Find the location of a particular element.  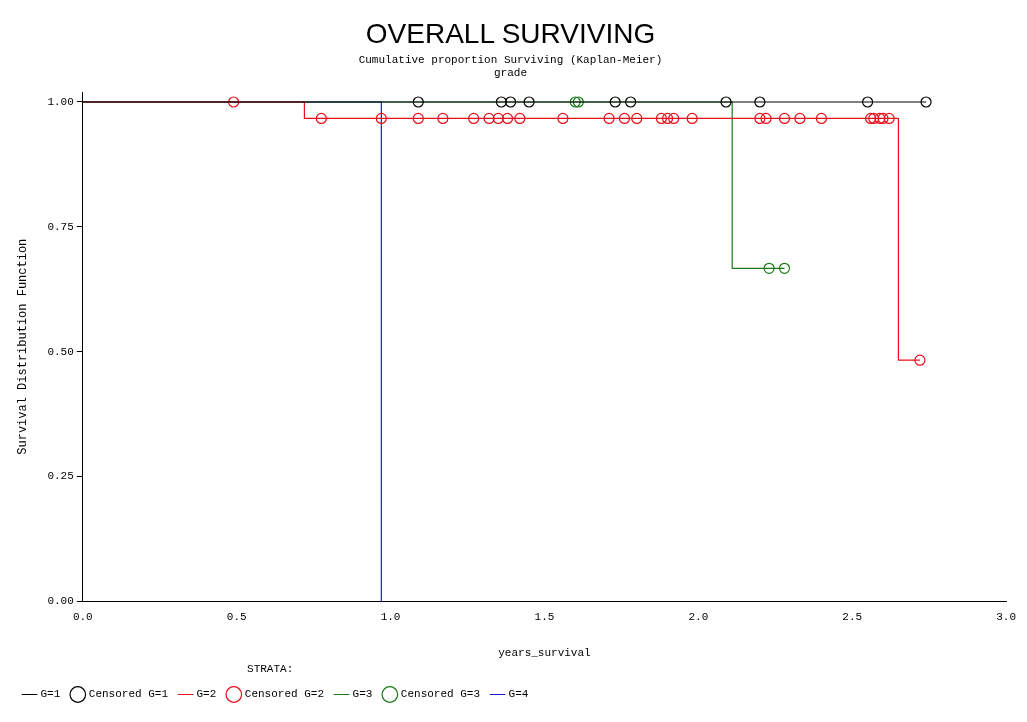

legend-label: G=2 is located at coordinates (206, 694).